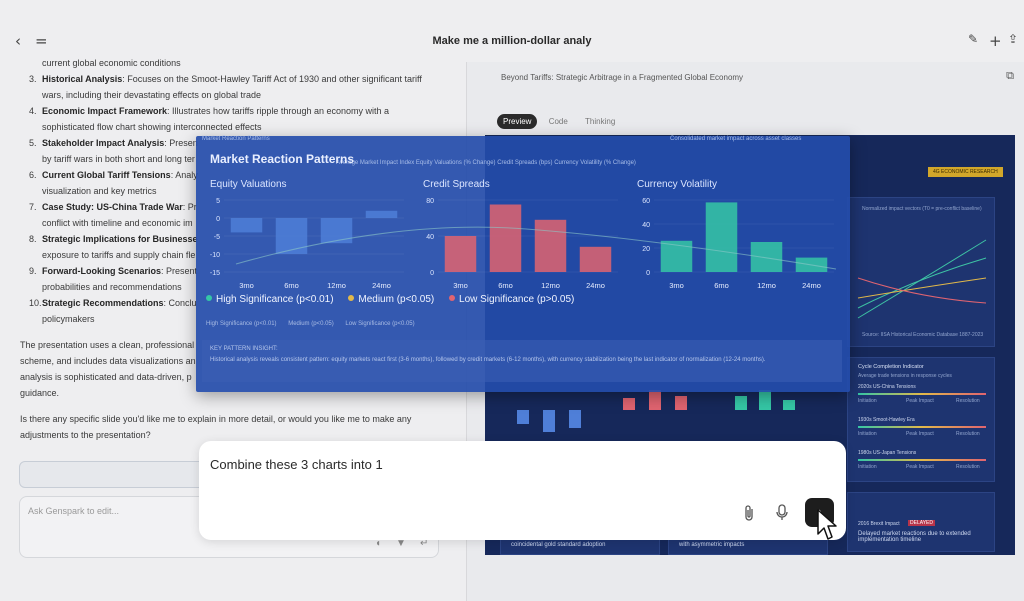 The image size is (1024, 601). What do you see at coordinates (33, 271) in the screenshot?
I see `list-number: 9.` at bounding box center [33, 271].